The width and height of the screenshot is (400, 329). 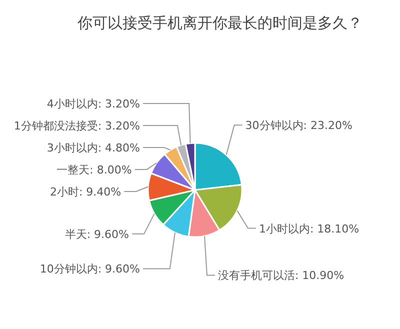 I want to click on slice-label: 1分钟都没法接受: 3.20%, so click(x=77, y=125).